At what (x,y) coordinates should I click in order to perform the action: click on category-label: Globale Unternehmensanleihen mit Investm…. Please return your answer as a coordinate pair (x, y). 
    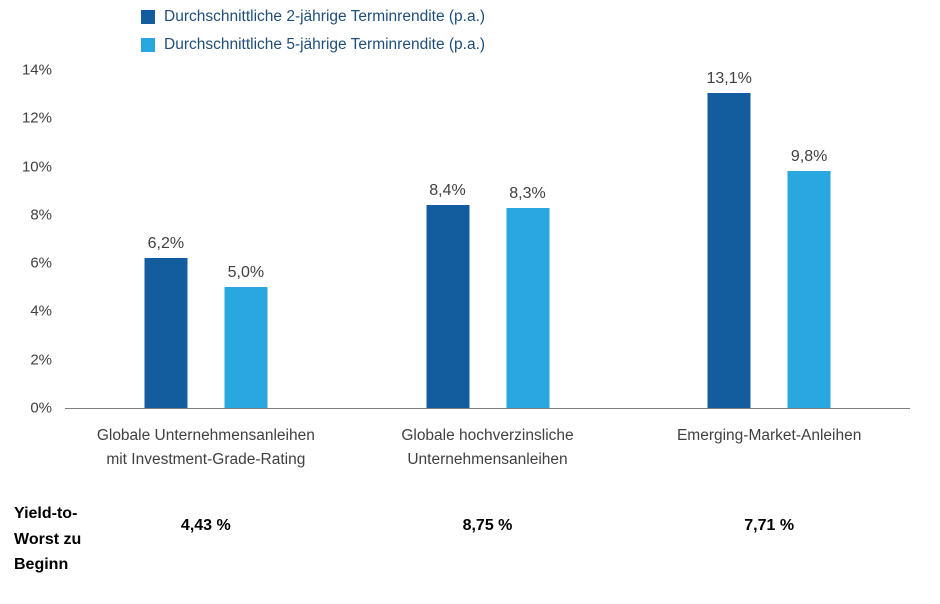
    Looking at the image, I should click on (205, 448).